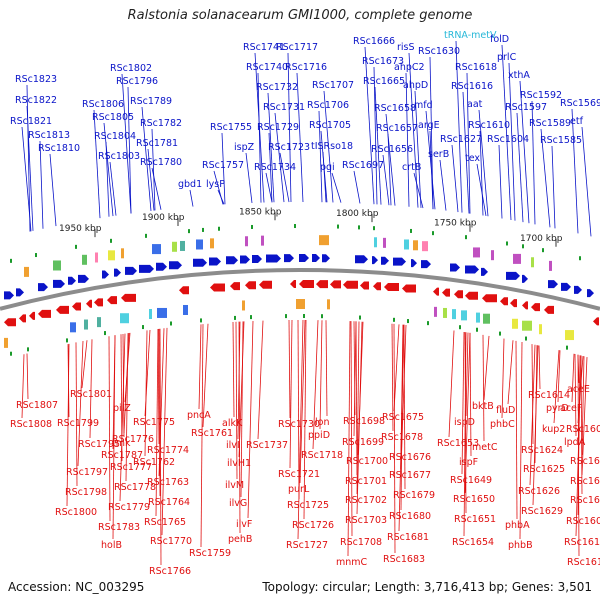 The image size is (600, 600). I want to click on gene-label-rsc1801: RSc1801, so click(91, 394).